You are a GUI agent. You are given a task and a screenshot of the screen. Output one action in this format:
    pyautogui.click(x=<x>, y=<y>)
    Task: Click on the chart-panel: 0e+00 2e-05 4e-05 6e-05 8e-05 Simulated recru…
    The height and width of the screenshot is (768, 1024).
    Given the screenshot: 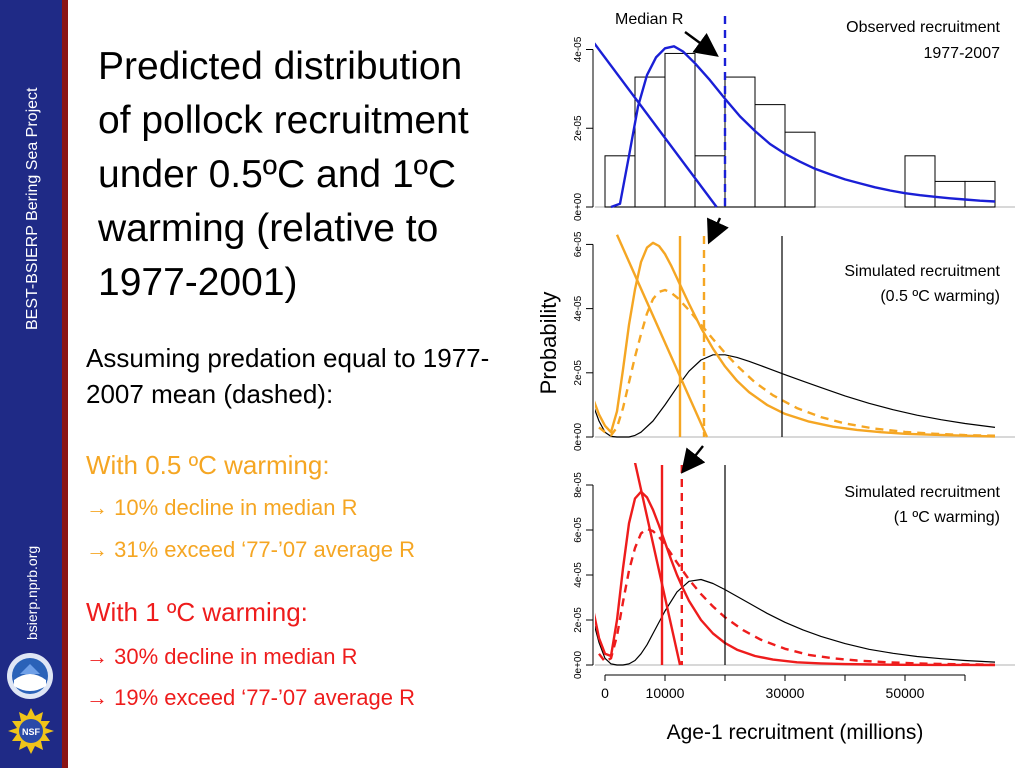 What is the action you would take?
    pyautogui.click(x=794, y=571)
    